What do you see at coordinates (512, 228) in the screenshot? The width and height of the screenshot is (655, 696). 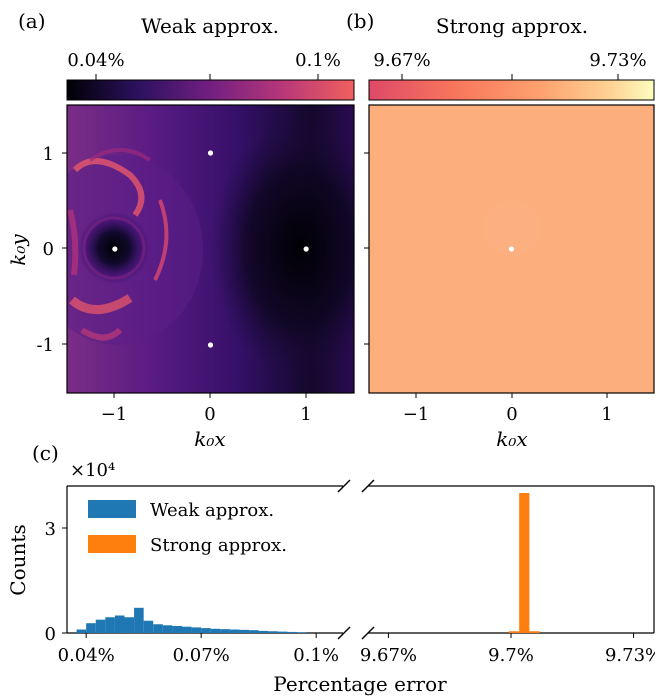 I see `panel-b-heatmap-feature` at bounding box center [512, 228].